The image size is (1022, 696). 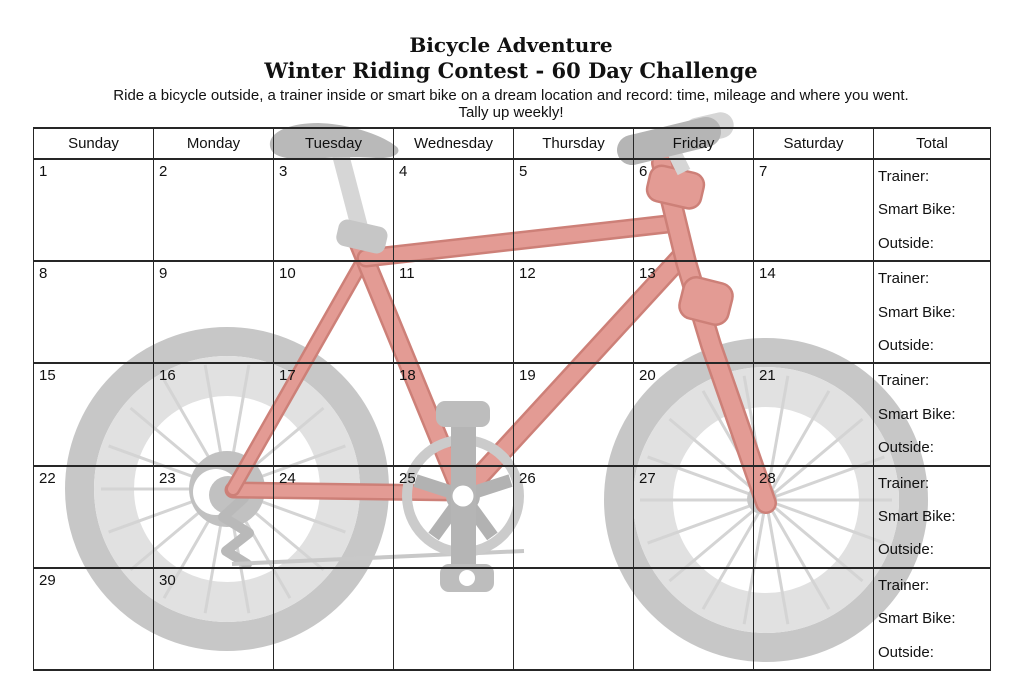 What do you see at coordinates (763, 171) in the screenshot?
I see `day-number: 7` at bounding box center [763, 171].